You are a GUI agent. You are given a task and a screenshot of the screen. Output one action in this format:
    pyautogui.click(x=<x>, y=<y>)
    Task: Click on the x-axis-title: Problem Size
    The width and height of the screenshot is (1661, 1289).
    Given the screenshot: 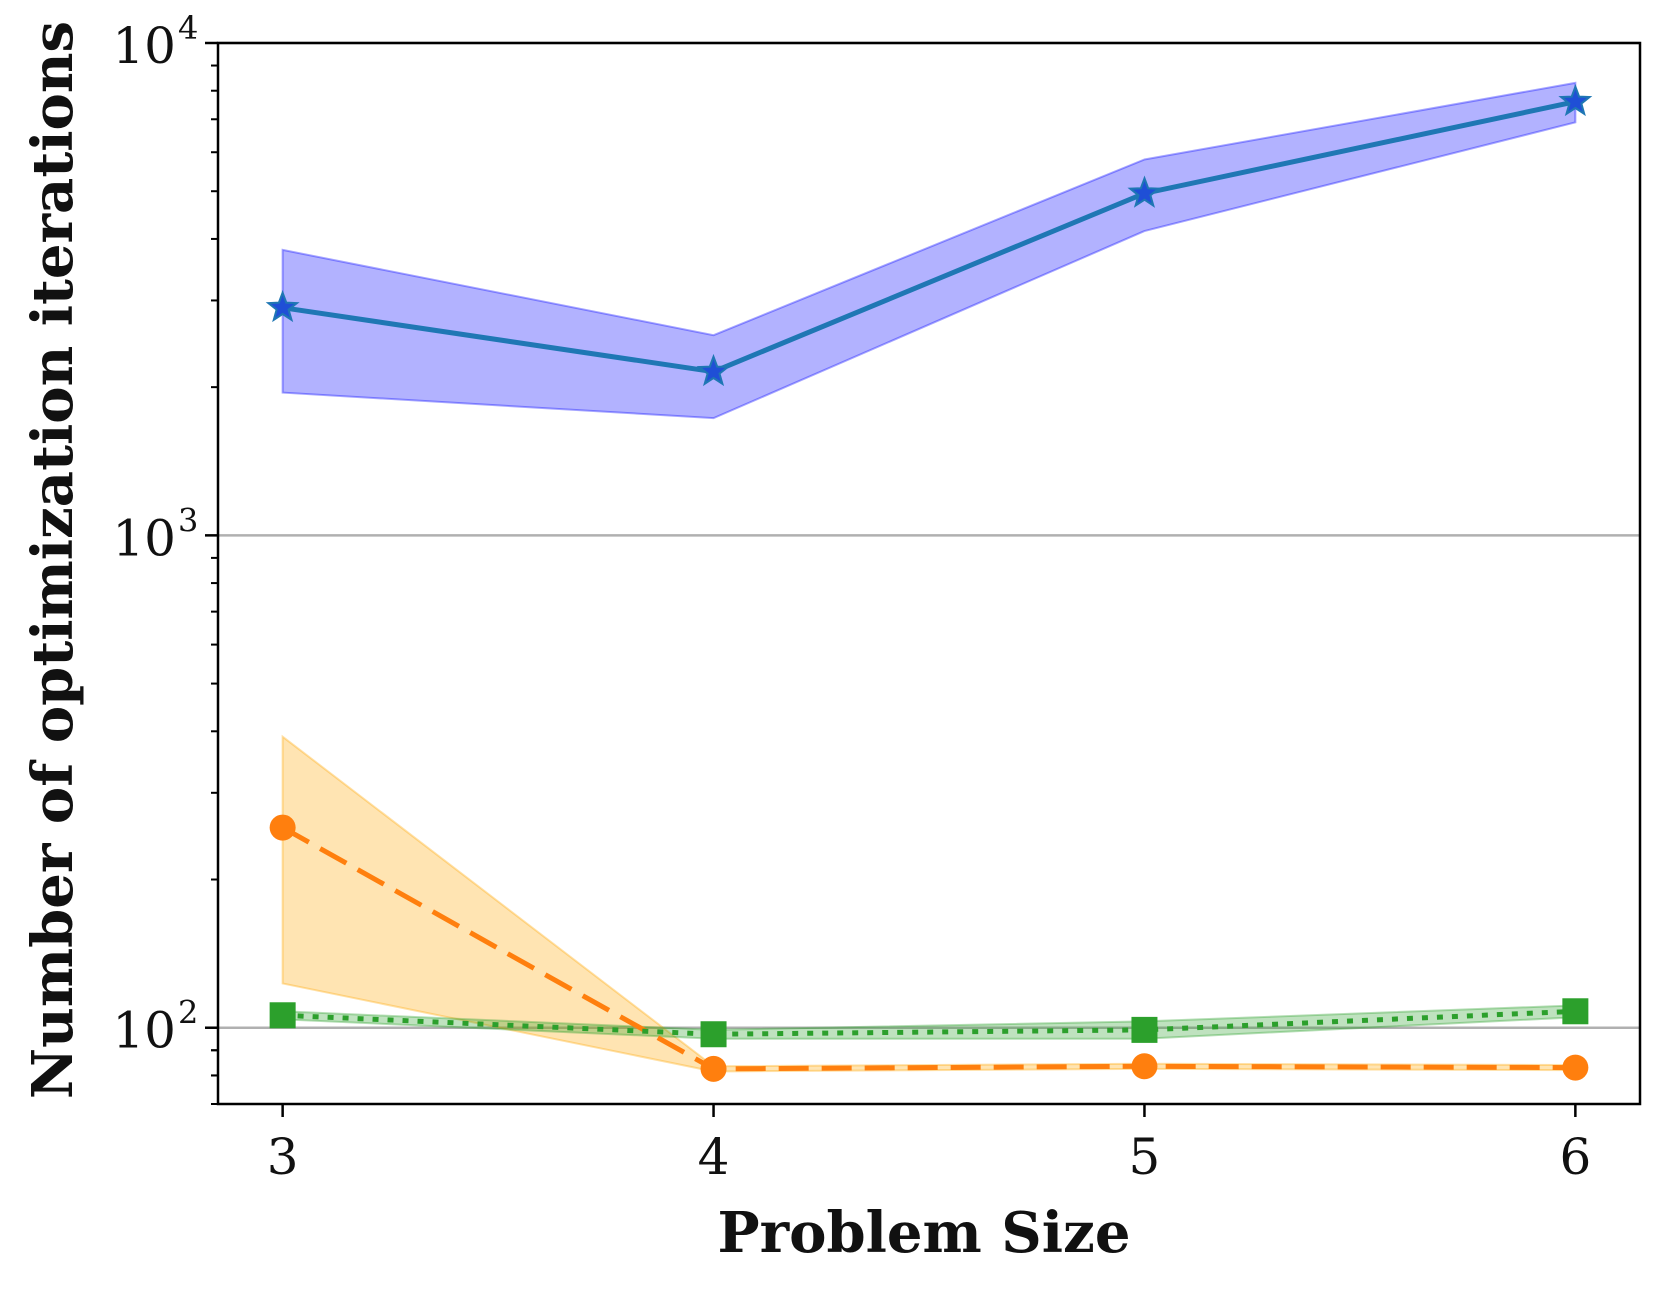 What is the action you would take?
    pyautogui.click(x=924, y=1233)
    